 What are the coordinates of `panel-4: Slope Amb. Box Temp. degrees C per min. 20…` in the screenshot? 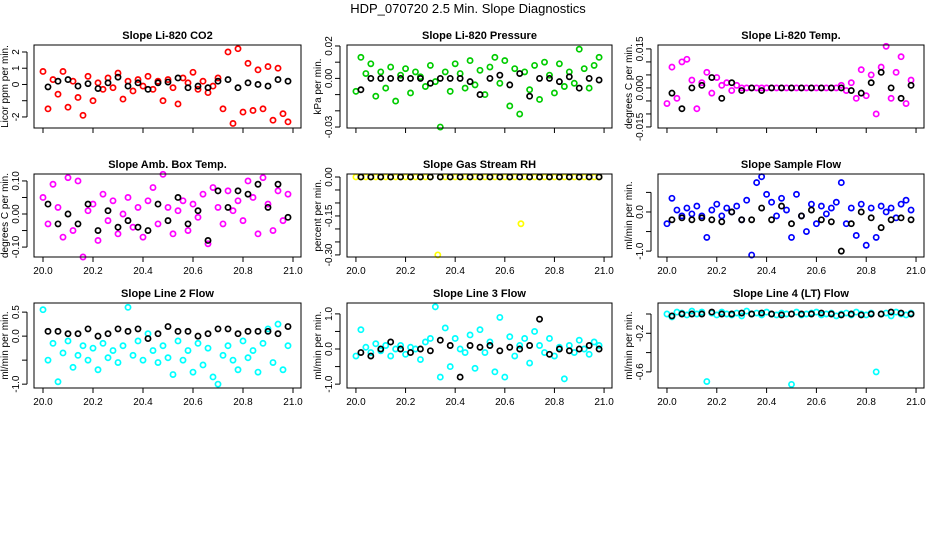 It's located at (151, 218).